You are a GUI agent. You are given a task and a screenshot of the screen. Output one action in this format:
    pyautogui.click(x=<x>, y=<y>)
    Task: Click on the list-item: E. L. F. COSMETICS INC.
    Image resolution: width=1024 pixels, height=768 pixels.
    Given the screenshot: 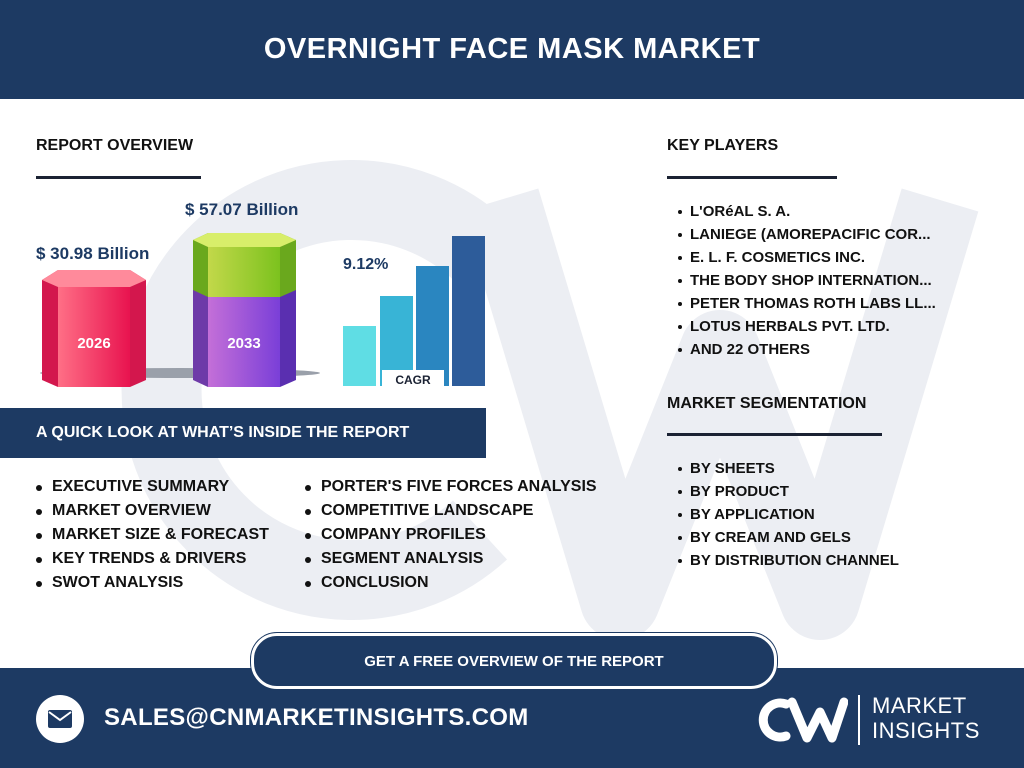 What is the action you would take?
    pyautogui.click(x=807, y=257)
    